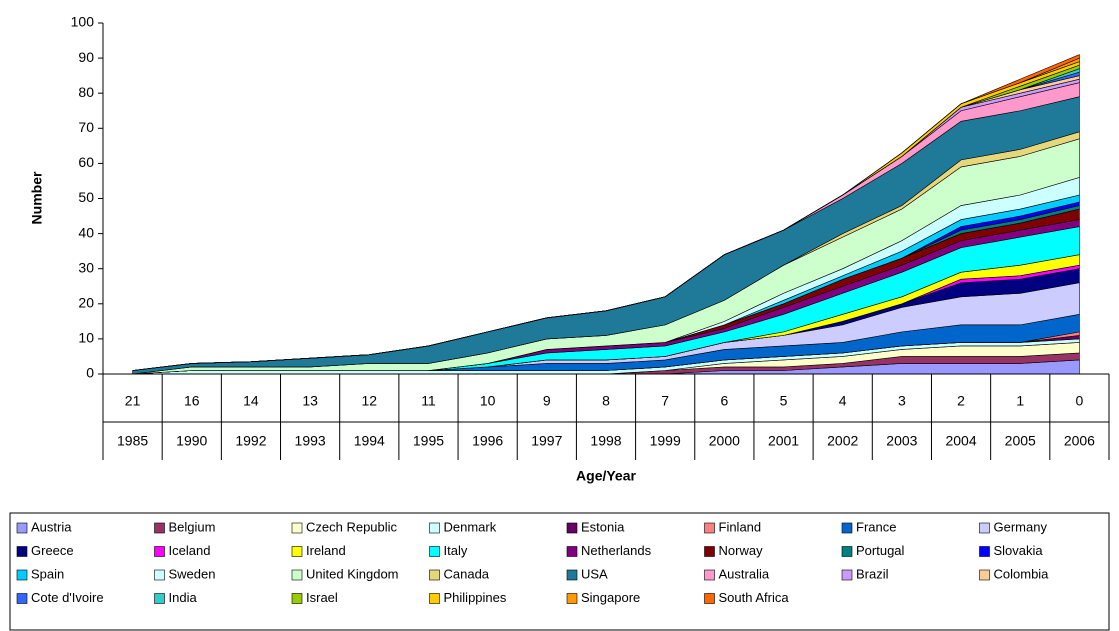 This screenshot has width=1119, height=631. Describe the element at coordinates (872, 573) in the screenshot. I see `legend-label: Brazil` at that location.